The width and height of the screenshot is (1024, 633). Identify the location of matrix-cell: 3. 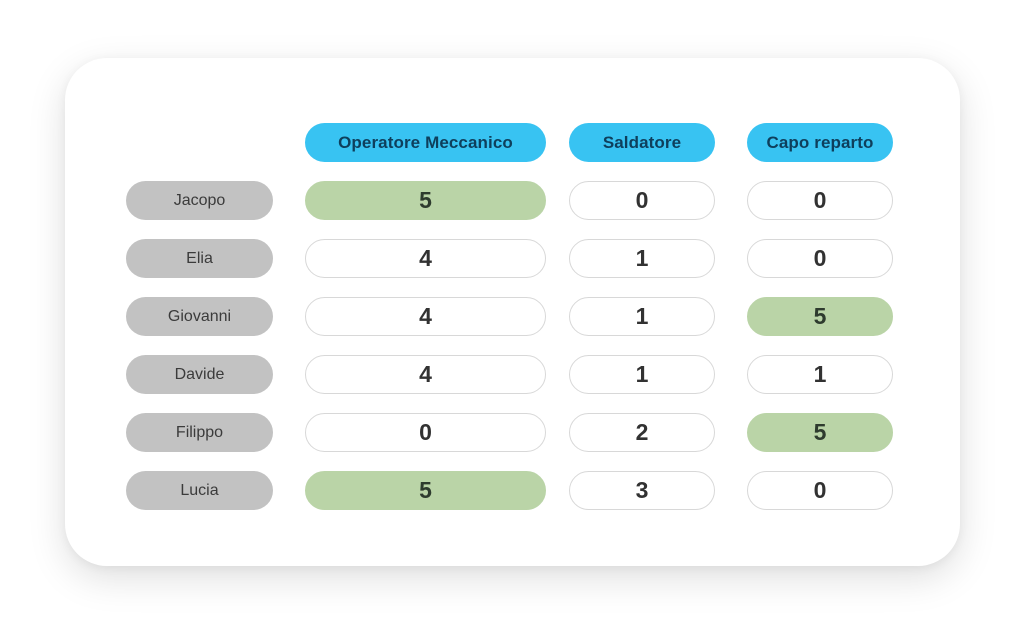
(642, 490).